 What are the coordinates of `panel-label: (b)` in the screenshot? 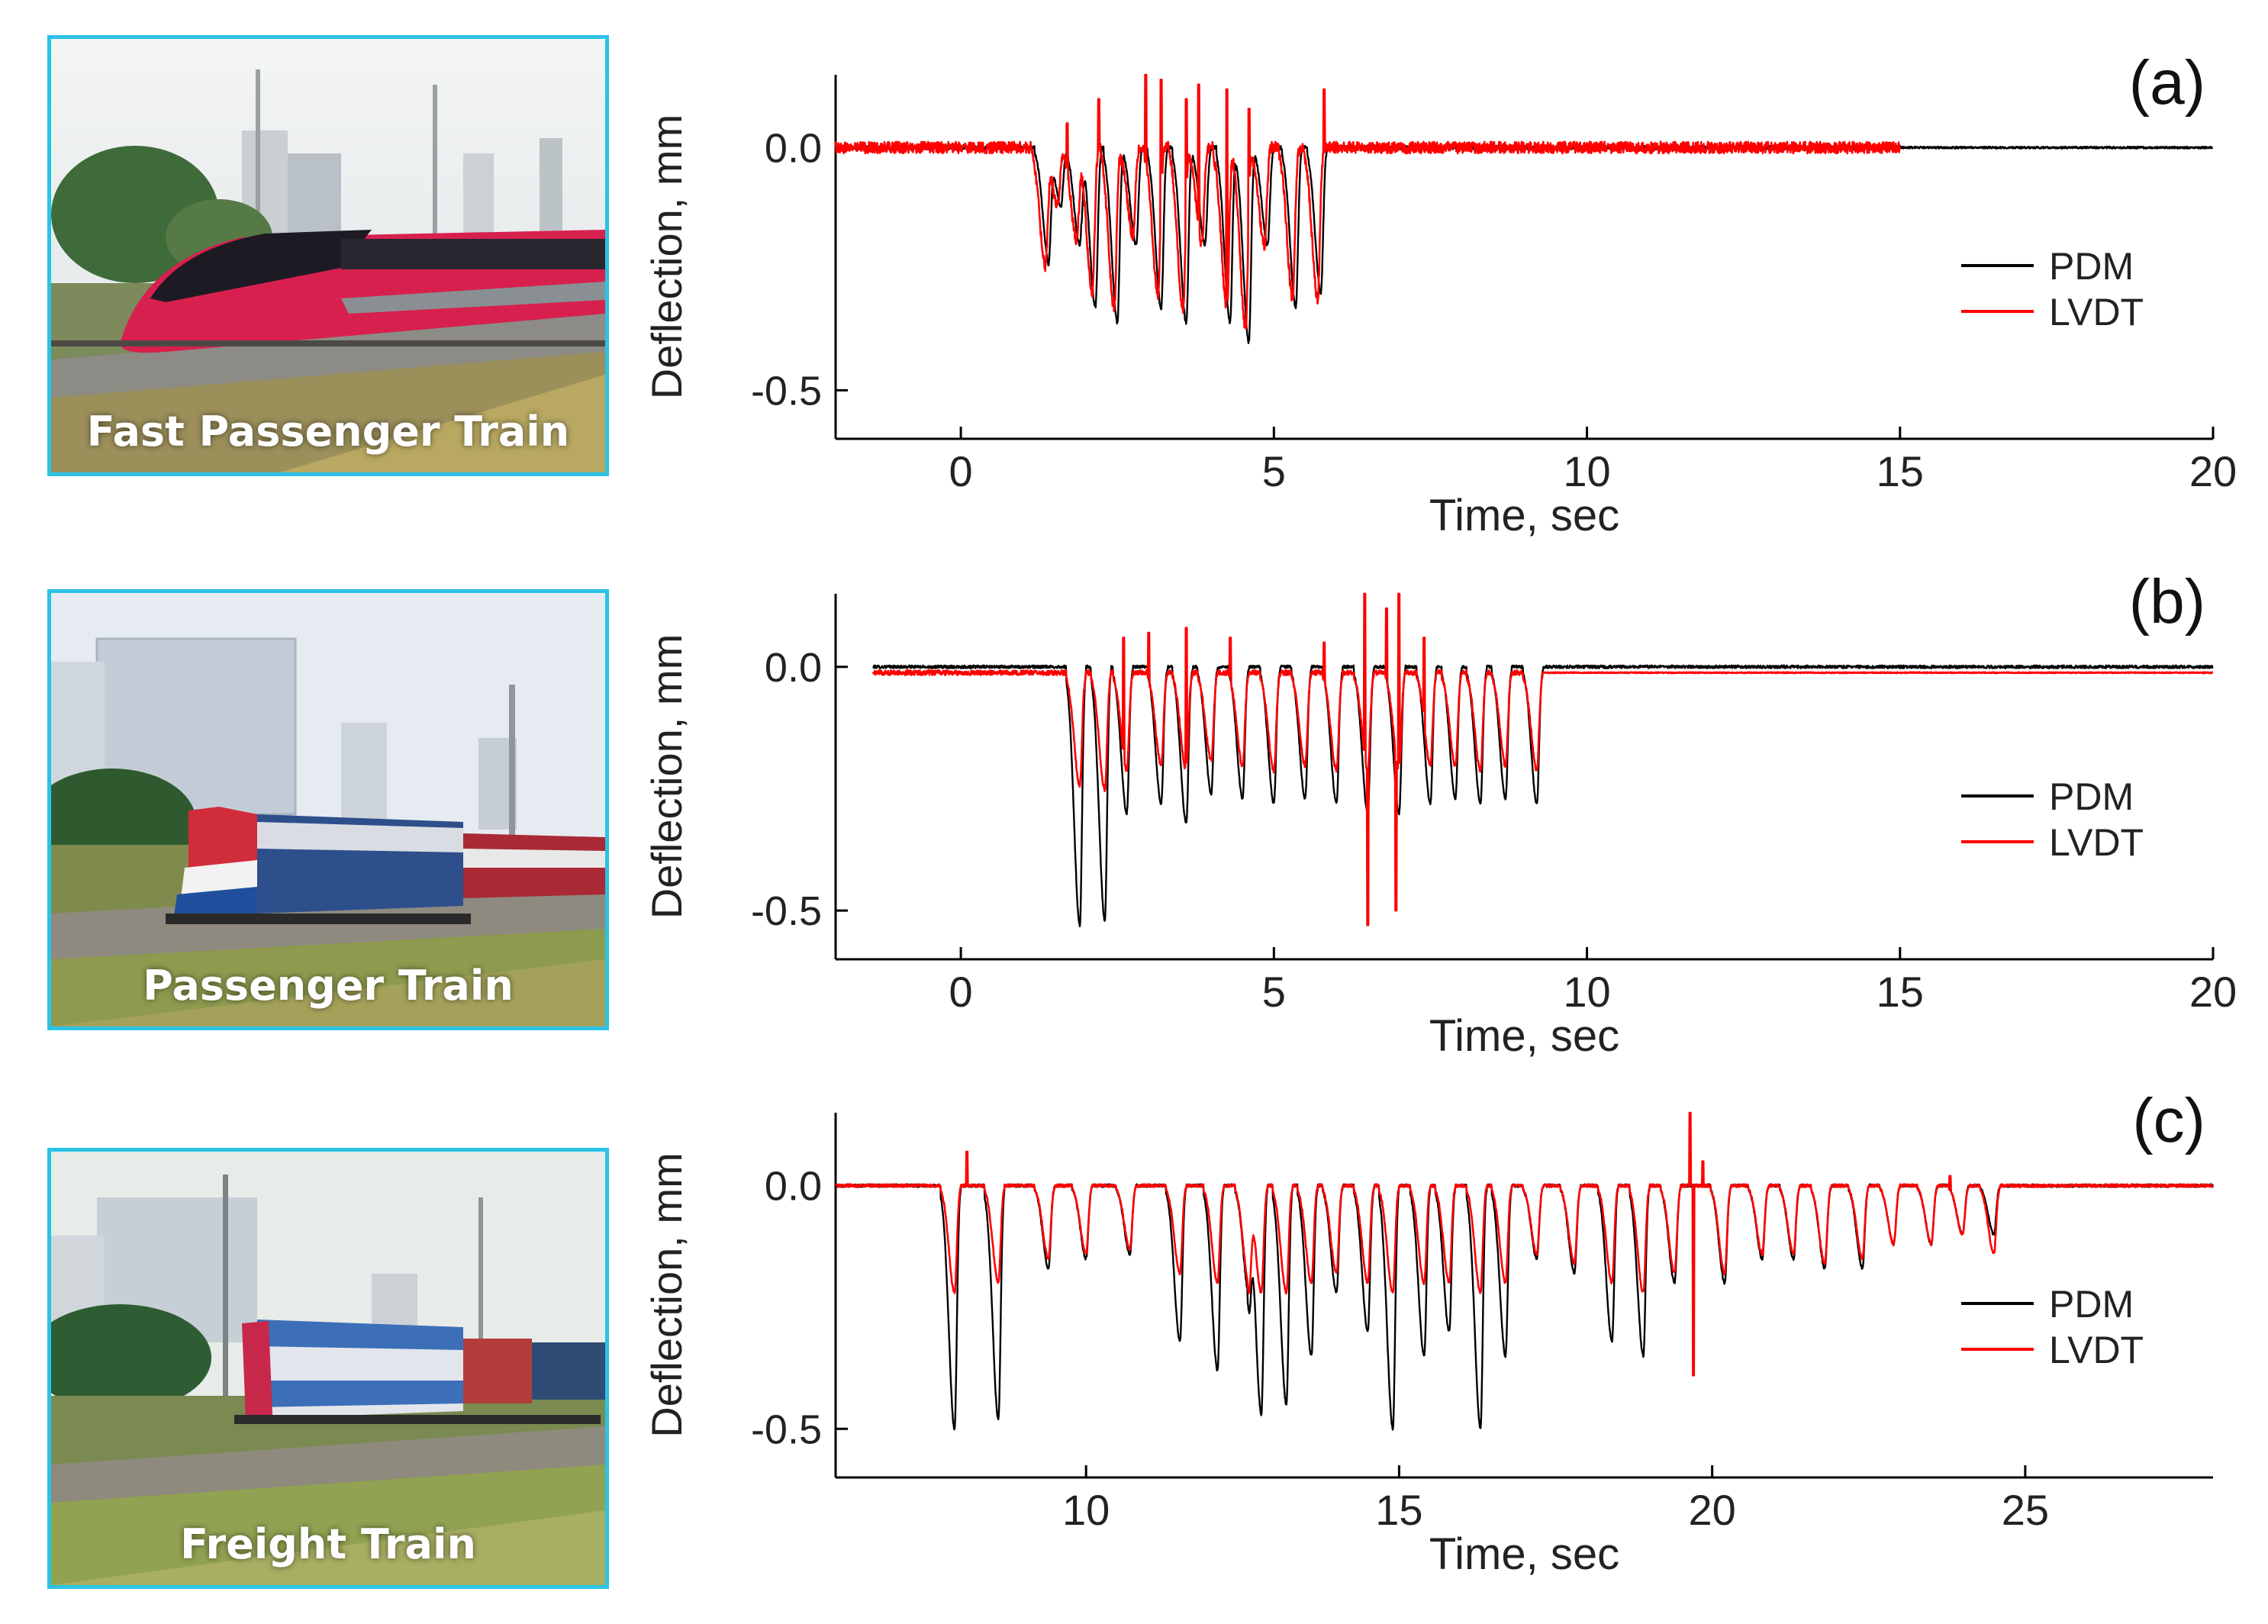 It's located at (2167, 601).